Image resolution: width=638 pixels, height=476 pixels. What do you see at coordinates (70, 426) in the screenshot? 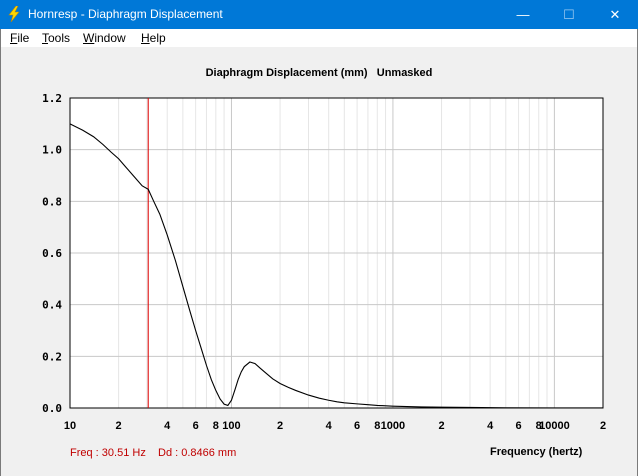
I see `x-tick-label: 10` at bounding box center [70, 426].